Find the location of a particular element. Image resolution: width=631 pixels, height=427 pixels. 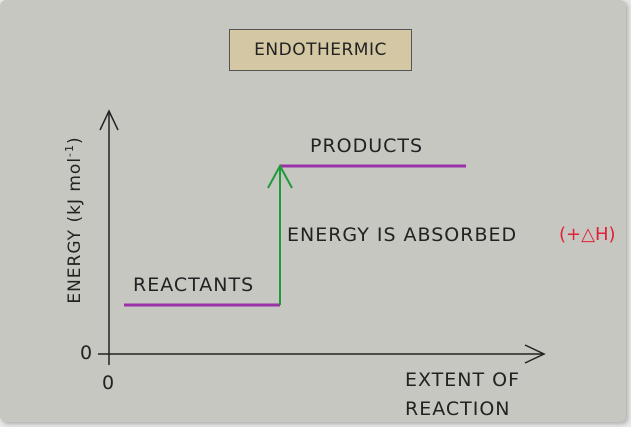

x-axis-arrowhead is located at coordinates (535, 354).